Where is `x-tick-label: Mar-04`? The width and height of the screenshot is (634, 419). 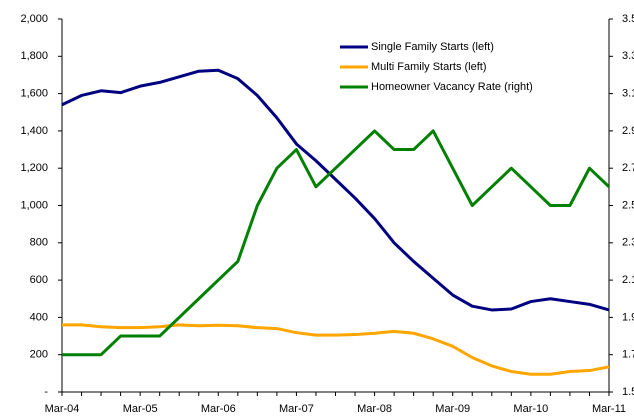
x-tick-label: Mar-04 is located at coordinates (62, 409).